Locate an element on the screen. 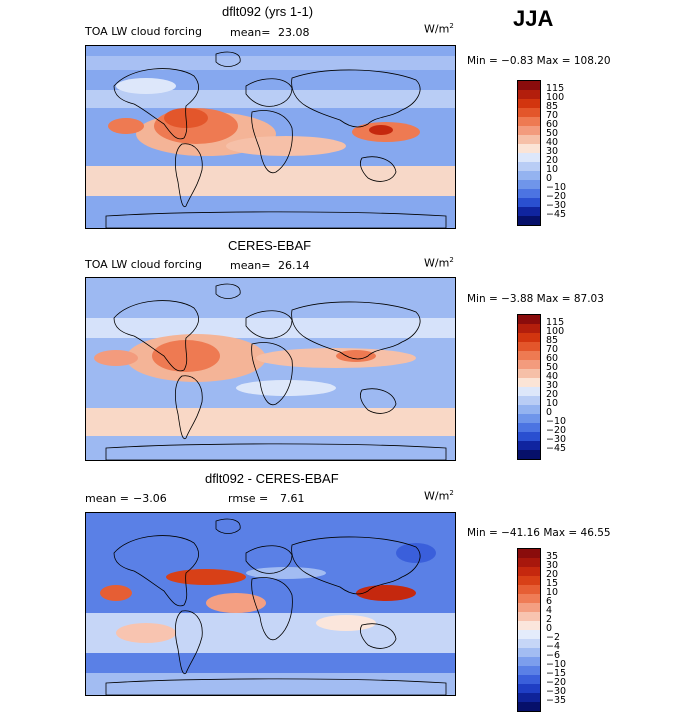  colorbar-tick-label: 100 is located at coordinates (555, 97).